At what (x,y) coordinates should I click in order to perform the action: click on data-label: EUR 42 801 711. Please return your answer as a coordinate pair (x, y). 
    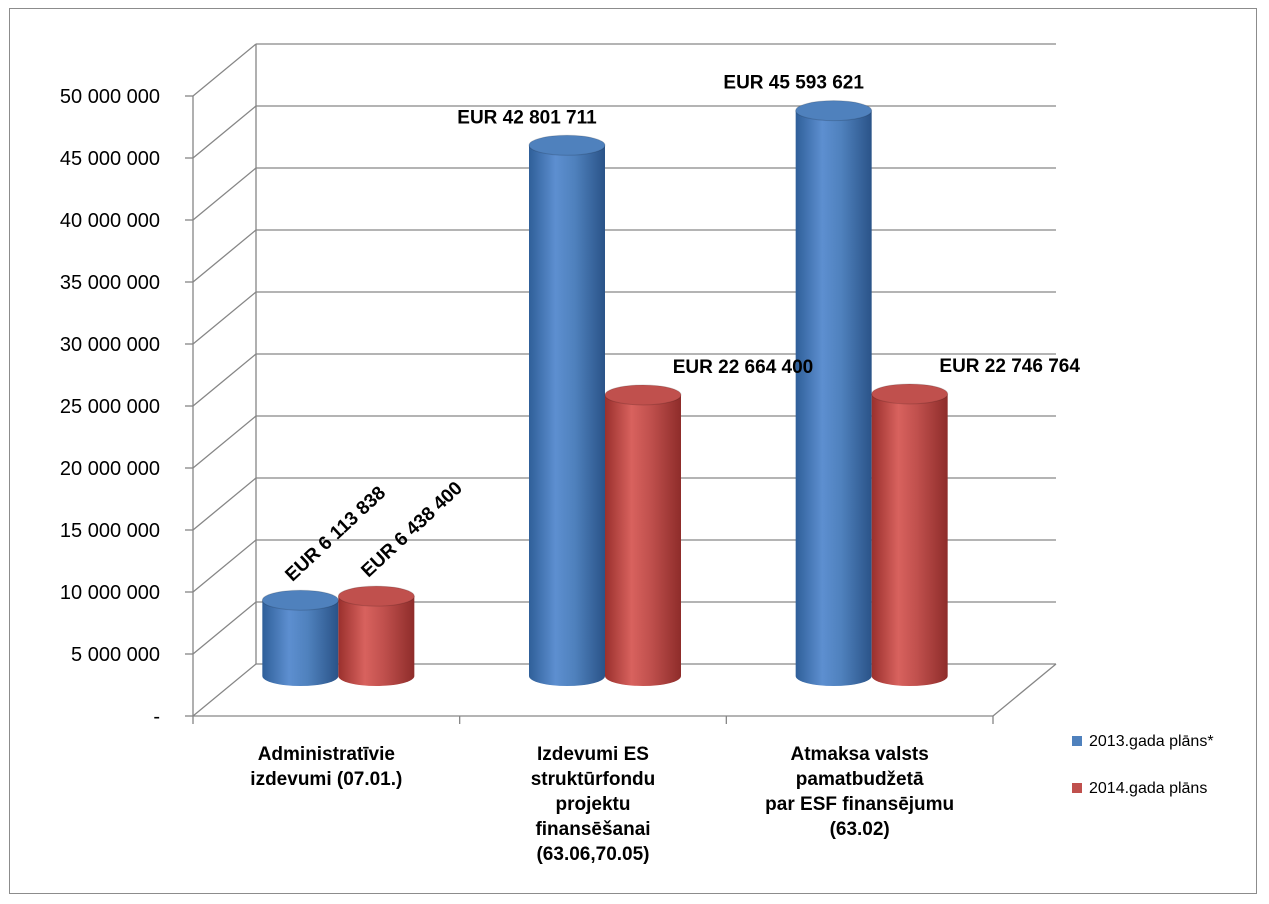
    Looking at the image, I should click on (527, 117).